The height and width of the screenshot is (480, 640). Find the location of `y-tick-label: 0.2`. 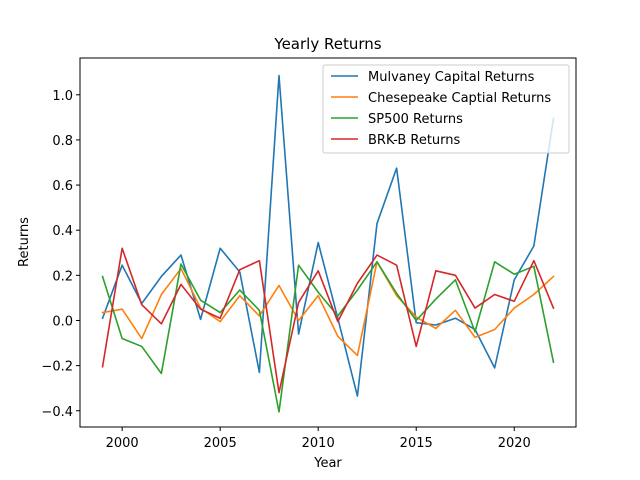

y-tick-label: 0.2 is located at coordinates (62, 276).